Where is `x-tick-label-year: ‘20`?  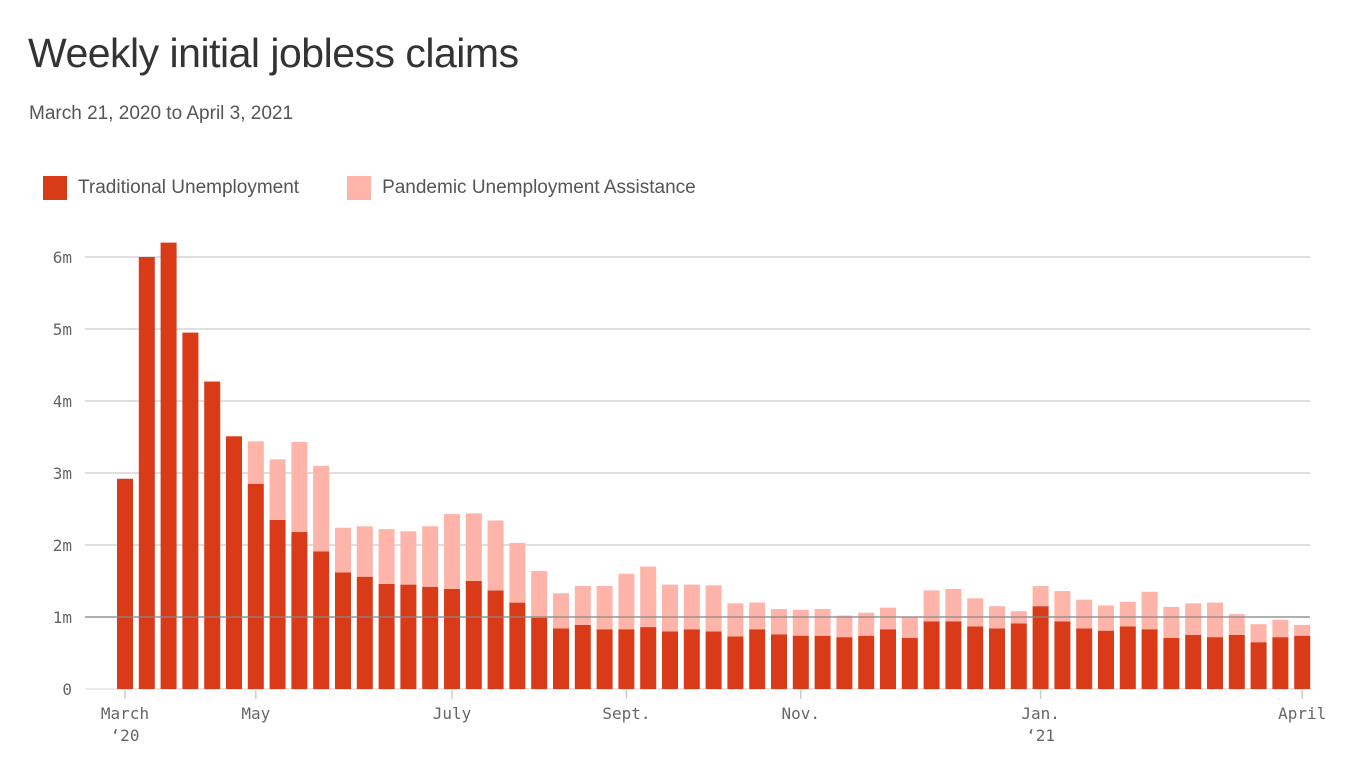
x-tick-label-year: ‘20 is located at coordinates (125, 735).